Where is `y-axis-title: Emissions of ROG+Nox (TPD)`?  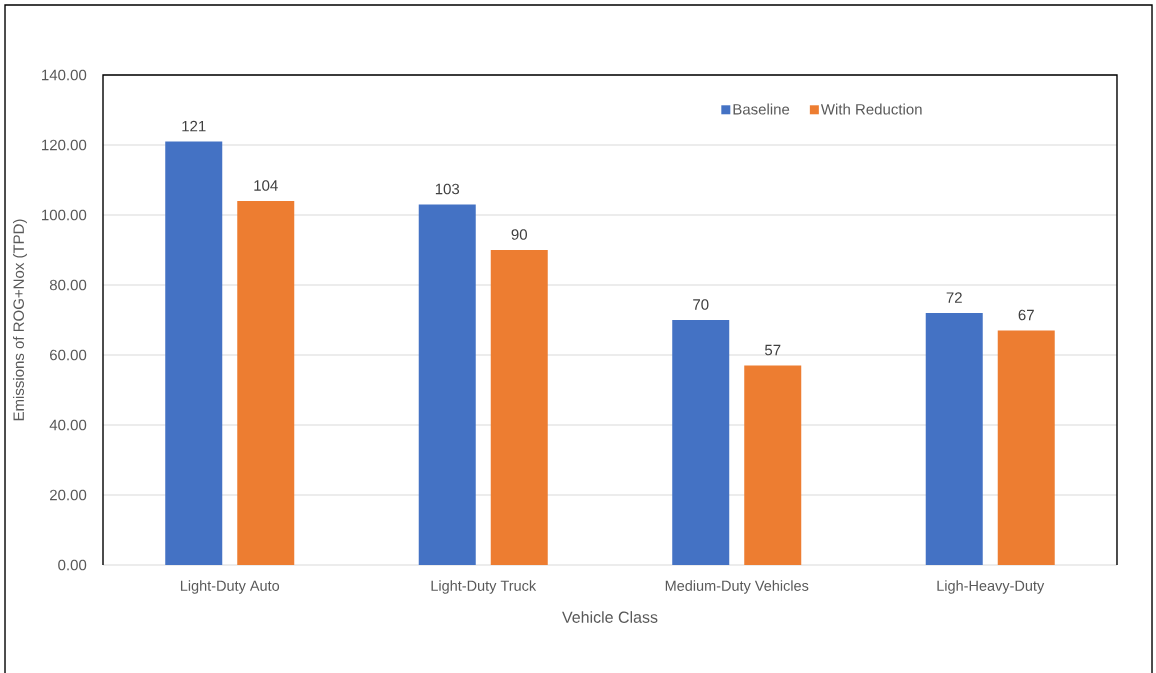
y-axis-title: Emissions of ROG+Nox (TPD) is located at coordinates (19, 320).